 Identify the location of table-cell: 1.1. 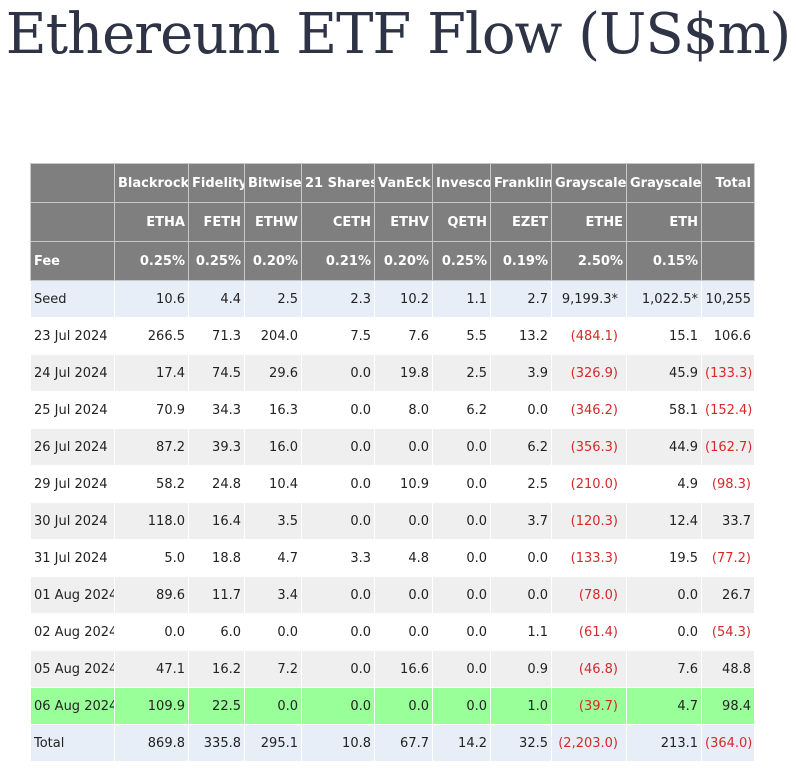
(461, 299).